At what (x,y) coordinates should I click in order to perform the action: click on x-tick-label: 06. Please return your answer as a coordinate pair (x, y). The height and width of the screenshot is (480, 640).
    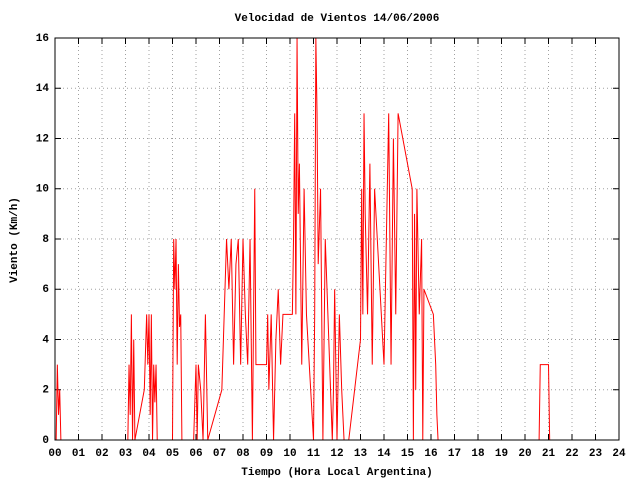
    Looking at the image, I should click on (195, 454).